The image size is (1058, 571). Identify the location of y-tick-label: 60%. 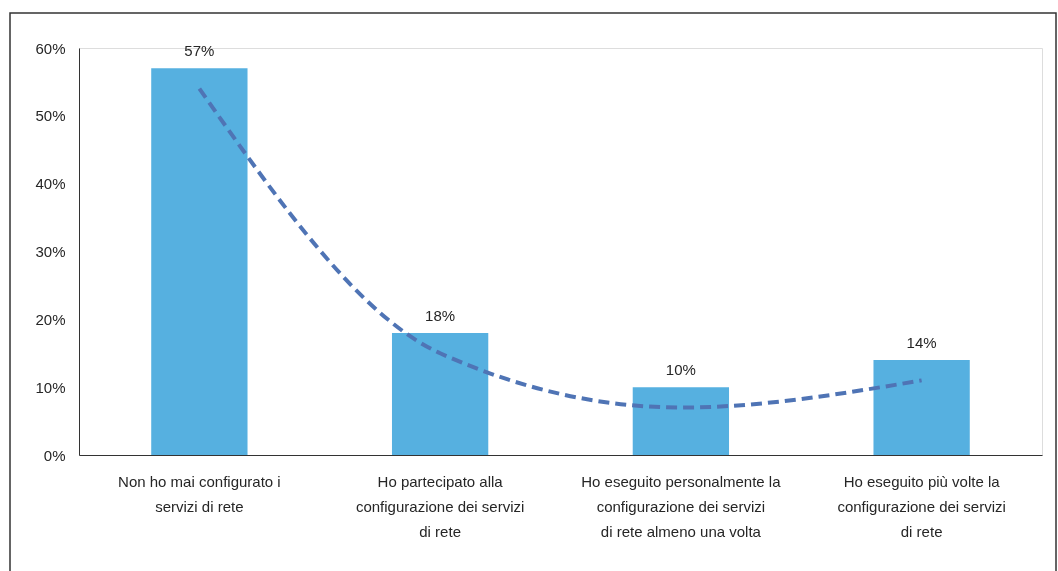
(50, 48).